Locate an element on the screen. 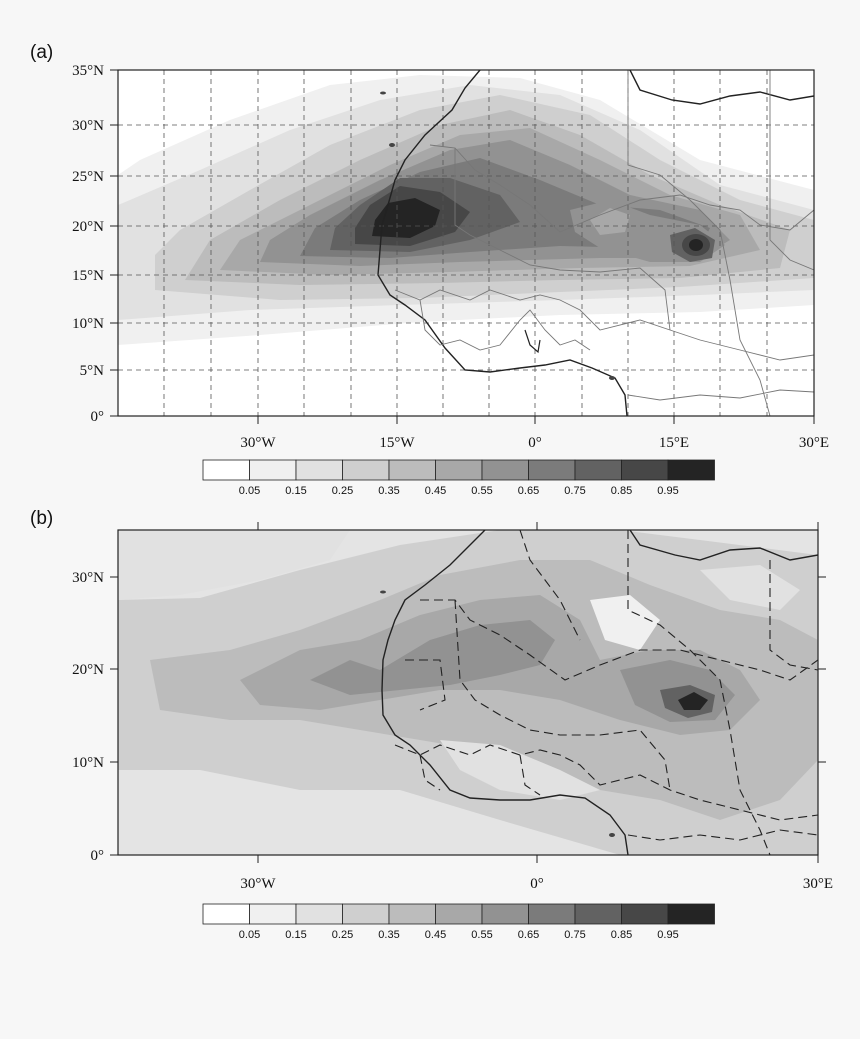 This screenshot has width=860, height=1039. panel-b-lat-0: 0° is located at coordinates (98, 856).